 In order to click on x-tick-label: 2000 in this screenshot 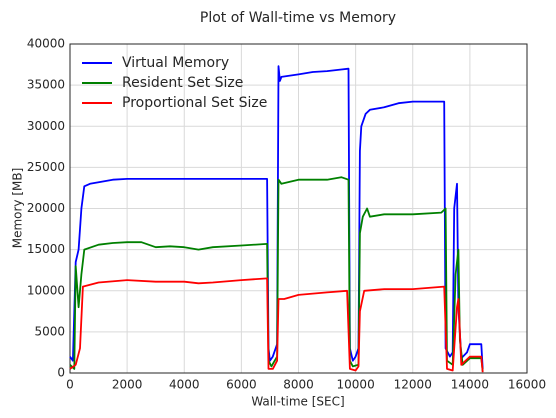, I will do `click(127, 385)`.